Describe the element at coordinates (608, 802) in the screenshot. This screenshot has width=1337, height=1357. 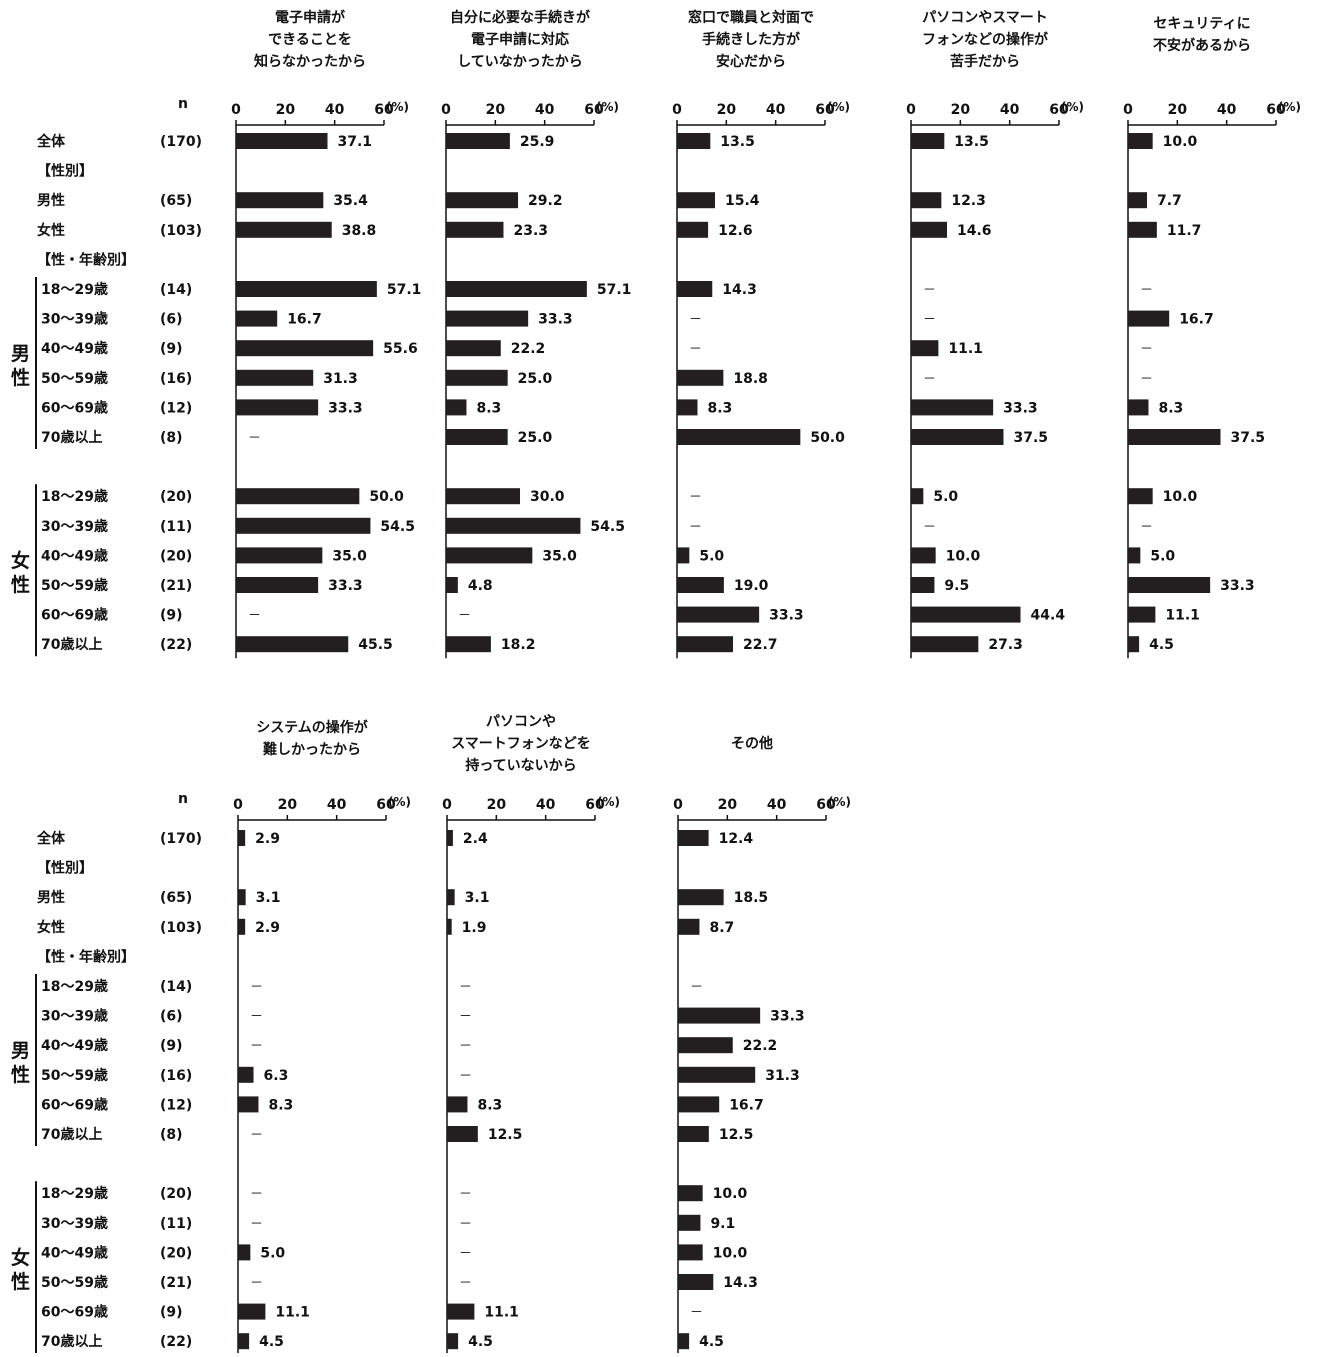
I see `unit-label: (%)` at that location.